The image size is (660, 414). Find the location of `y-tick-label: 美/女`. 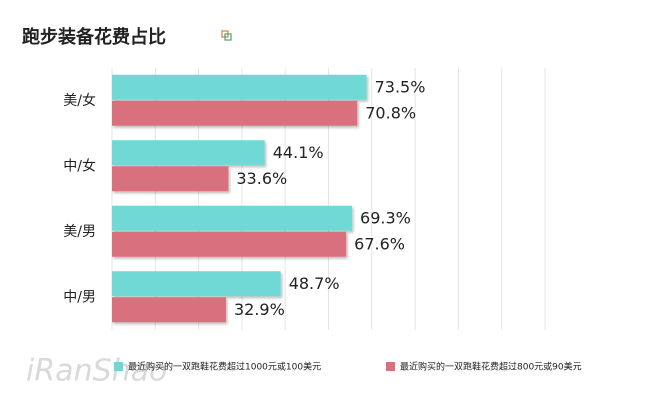

y-tick-label: 美/女 is located at coordinates (79, 100).